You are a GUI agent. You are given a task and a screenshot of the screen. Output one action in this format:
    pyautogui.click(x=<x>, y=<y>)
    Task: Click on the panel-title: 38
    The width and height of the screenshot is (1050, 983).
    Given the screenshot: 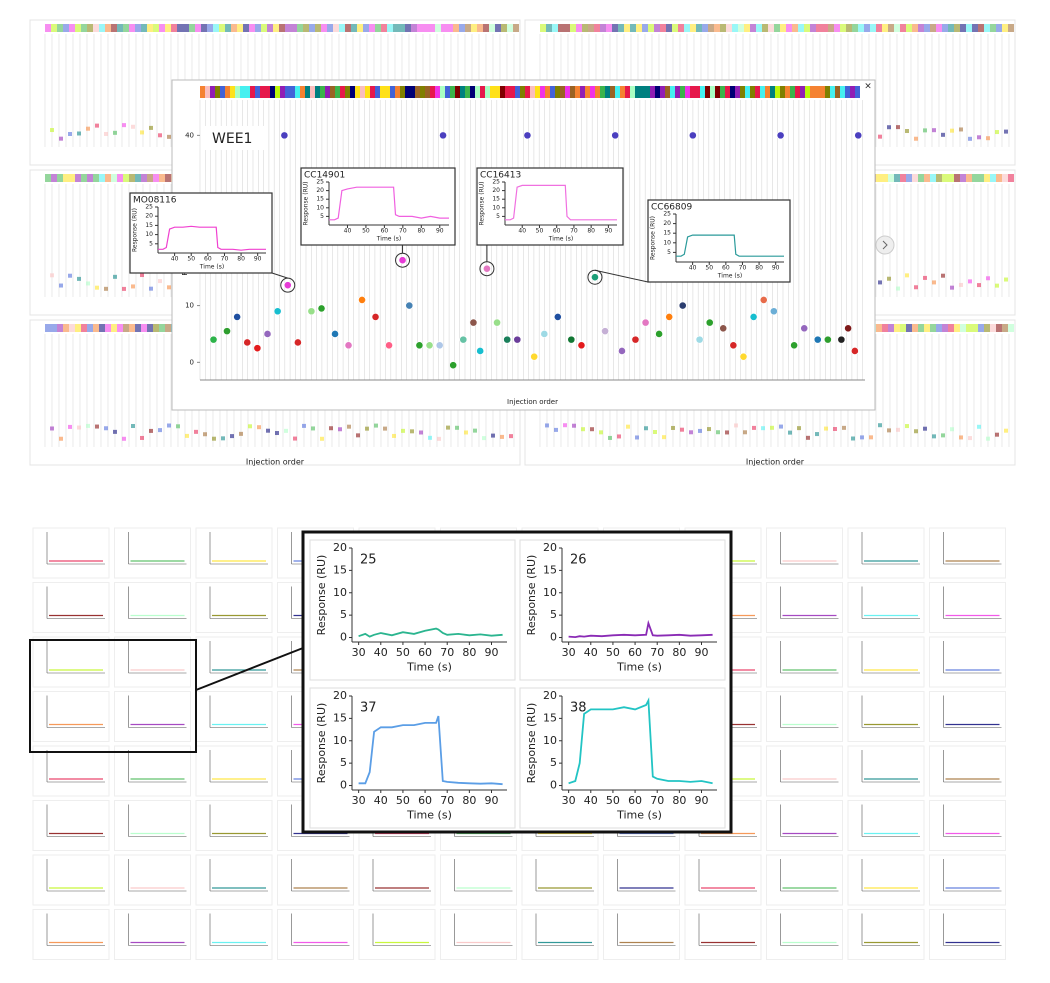 What is the action you would take?
    pyautogui.click(x=578, y=708)
    